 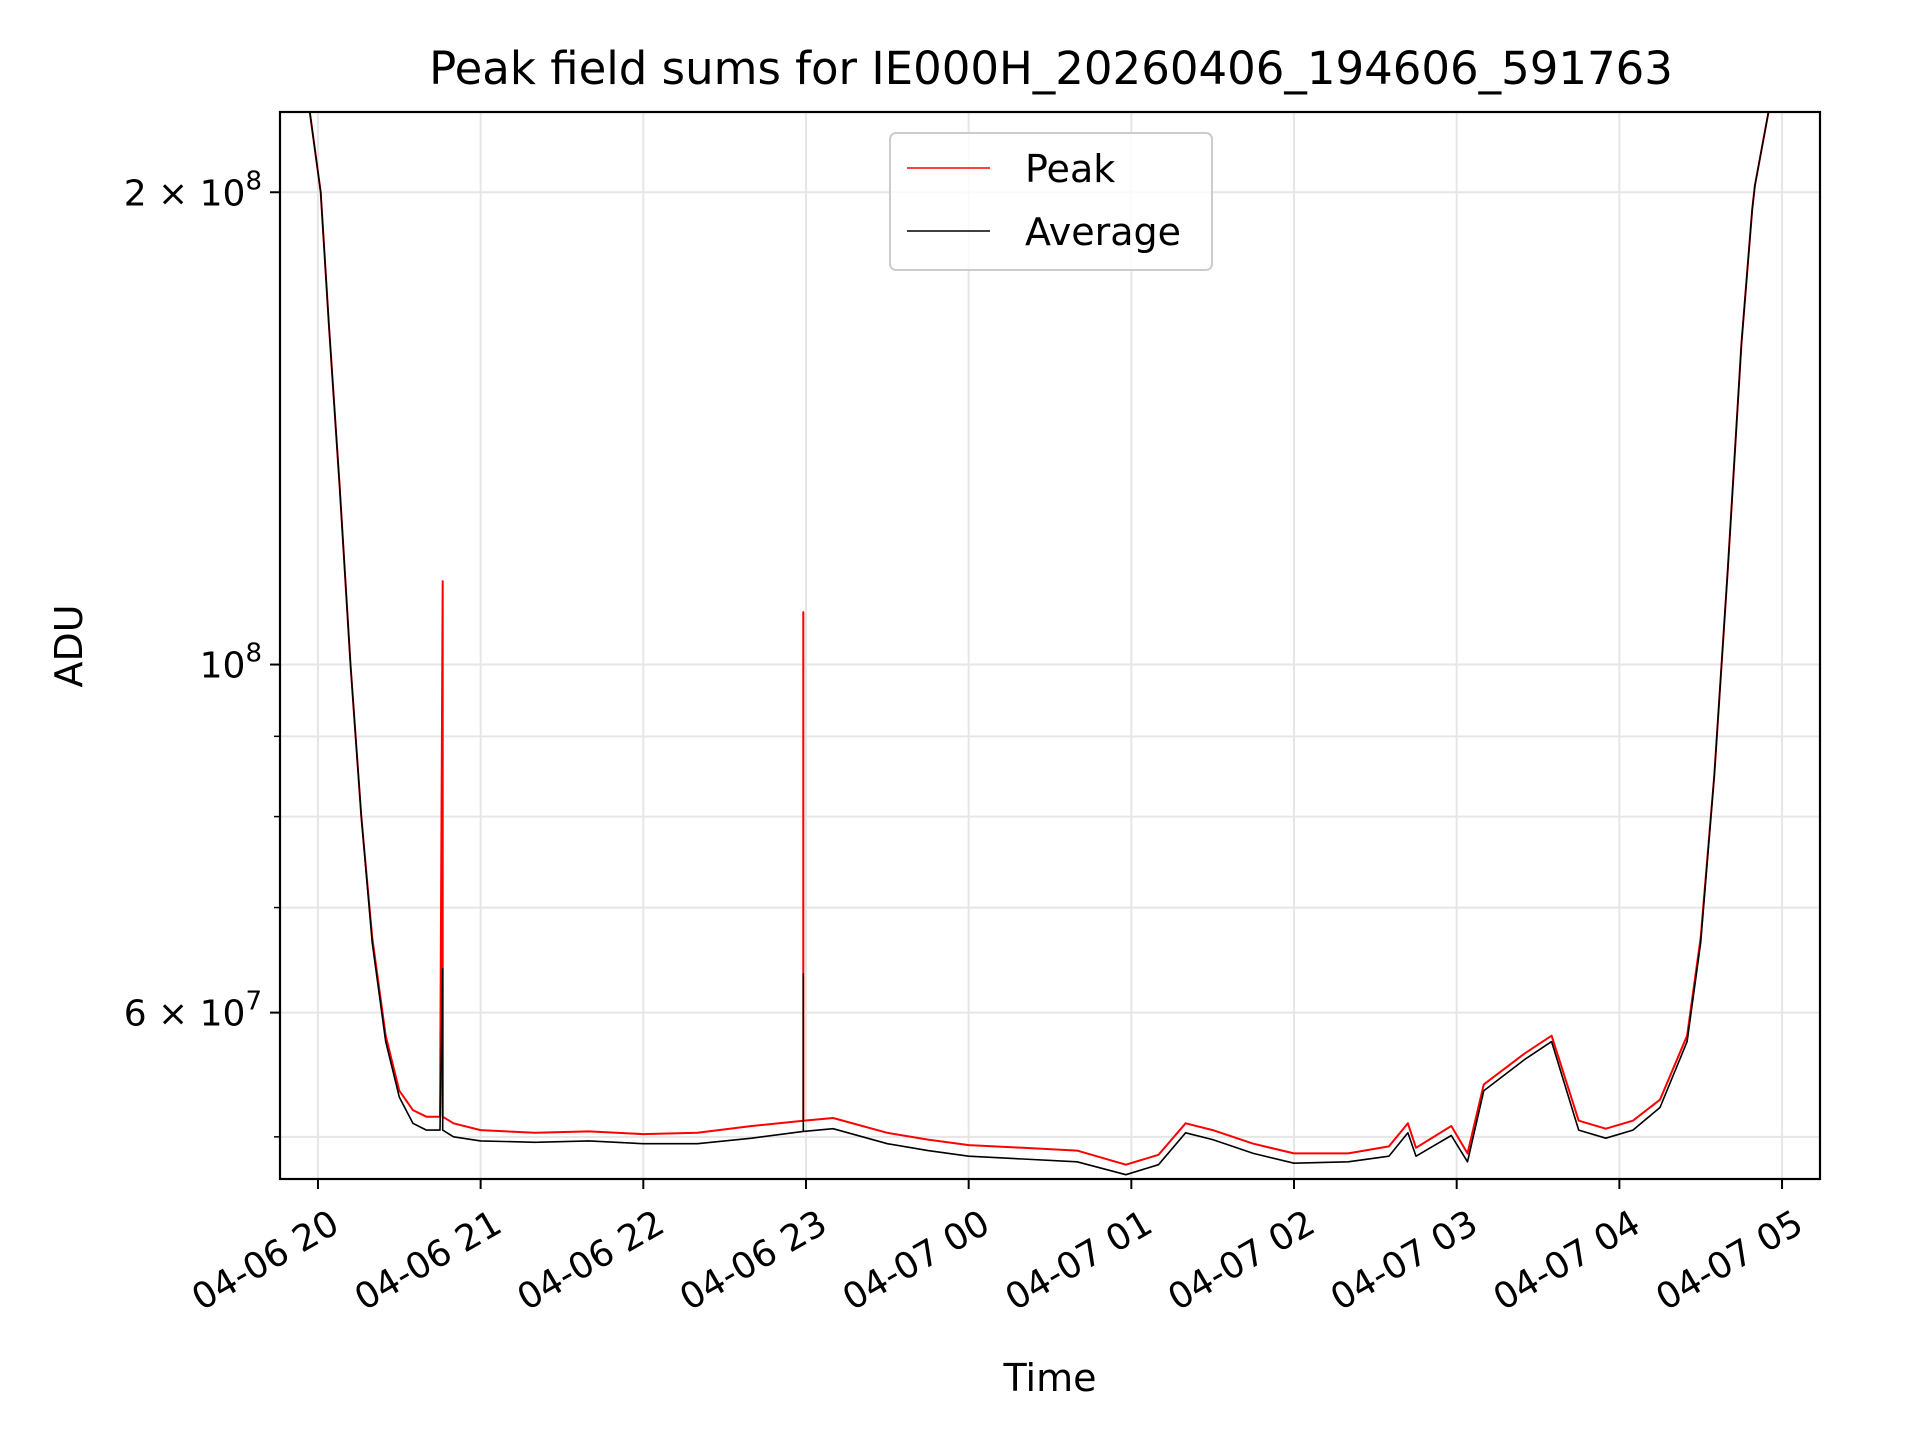 What do you see at coordinates (1051, 201) in the screenshot?
I see `legend: Peak Average` at bounding box center [1051, 201].